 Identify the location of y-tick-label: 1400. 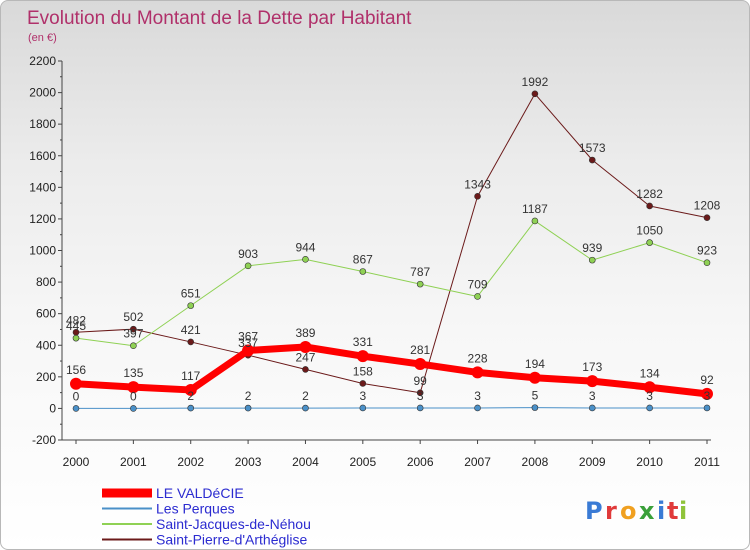
(42, 187).